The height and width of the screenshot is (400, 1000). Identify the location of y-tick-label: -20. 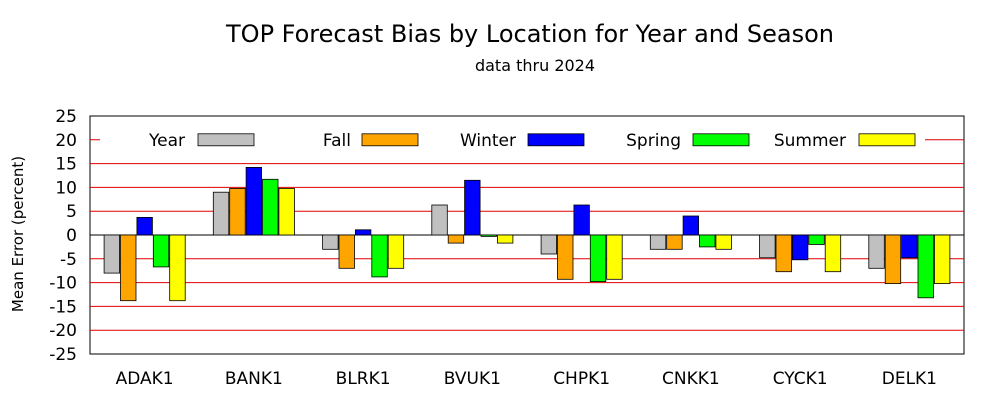
(63, 331).